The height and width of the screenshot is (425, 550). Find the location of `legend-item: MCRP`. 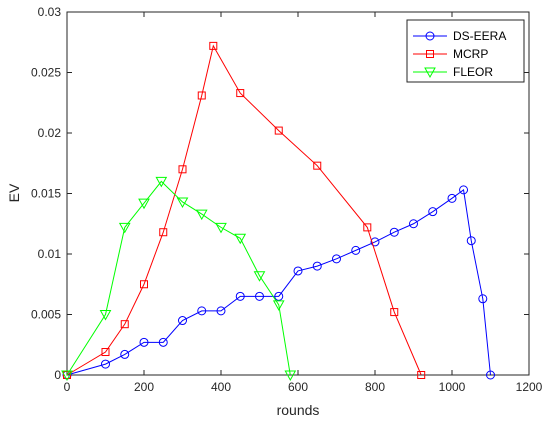

legend-item: MCRP is located at coordinates (450, 54).